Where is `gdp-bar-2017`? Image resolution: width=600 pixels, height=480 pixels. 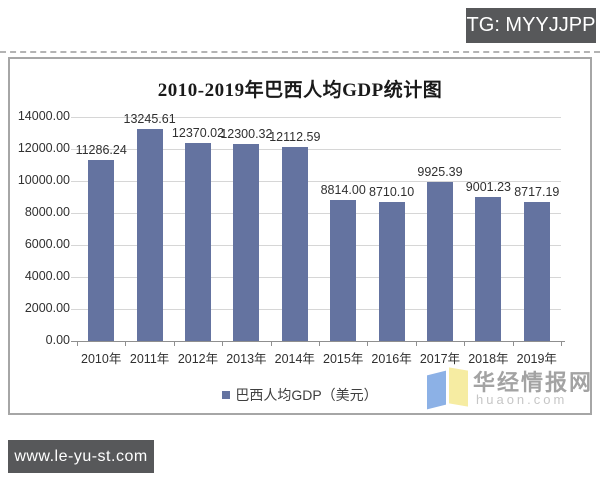 gdp-bar-2017 is located at coordinates (440, 261).